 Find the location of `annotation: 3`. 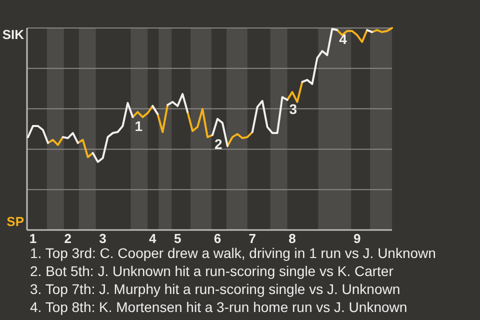

annotation: 3 is located at coordinates (293, 108).